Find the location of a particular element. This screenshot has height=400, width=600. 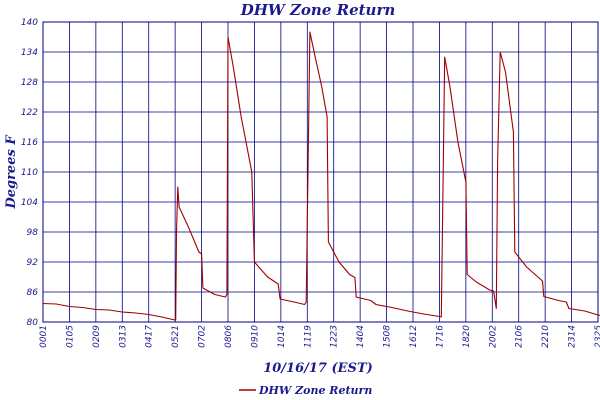

y-tick-label-3: 98 is located at coordinates (33, 233).